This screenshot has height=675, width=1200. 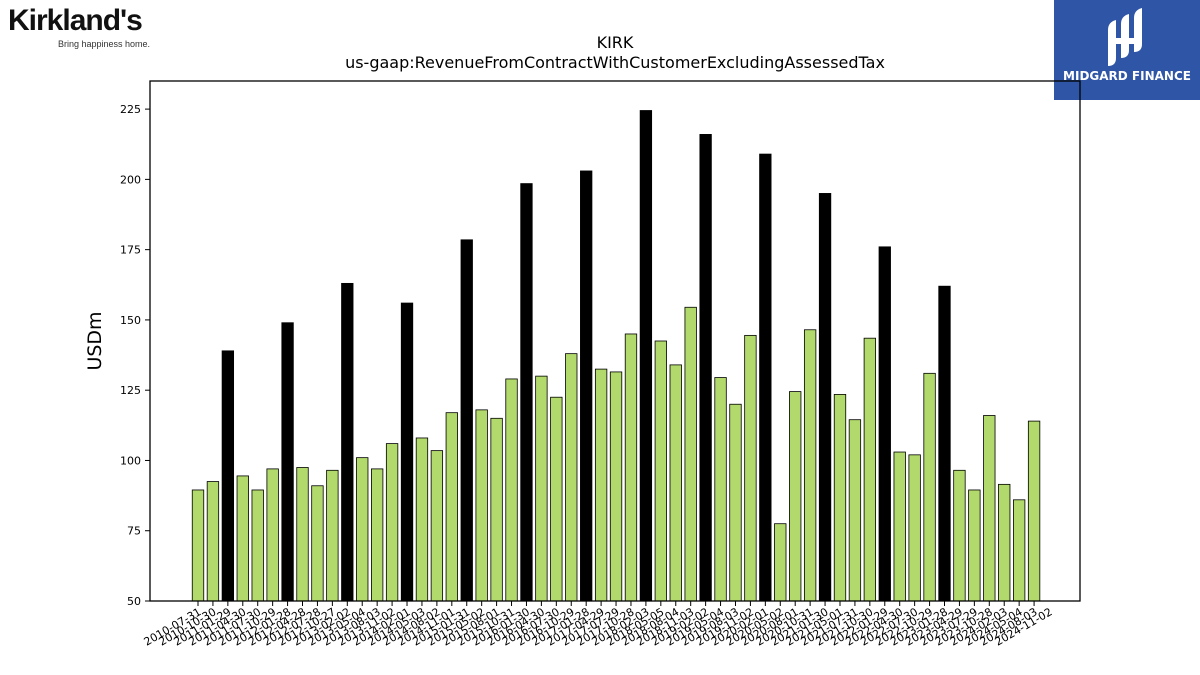 I want to click on y-tick-label: 100, so click(x=130, y=460).